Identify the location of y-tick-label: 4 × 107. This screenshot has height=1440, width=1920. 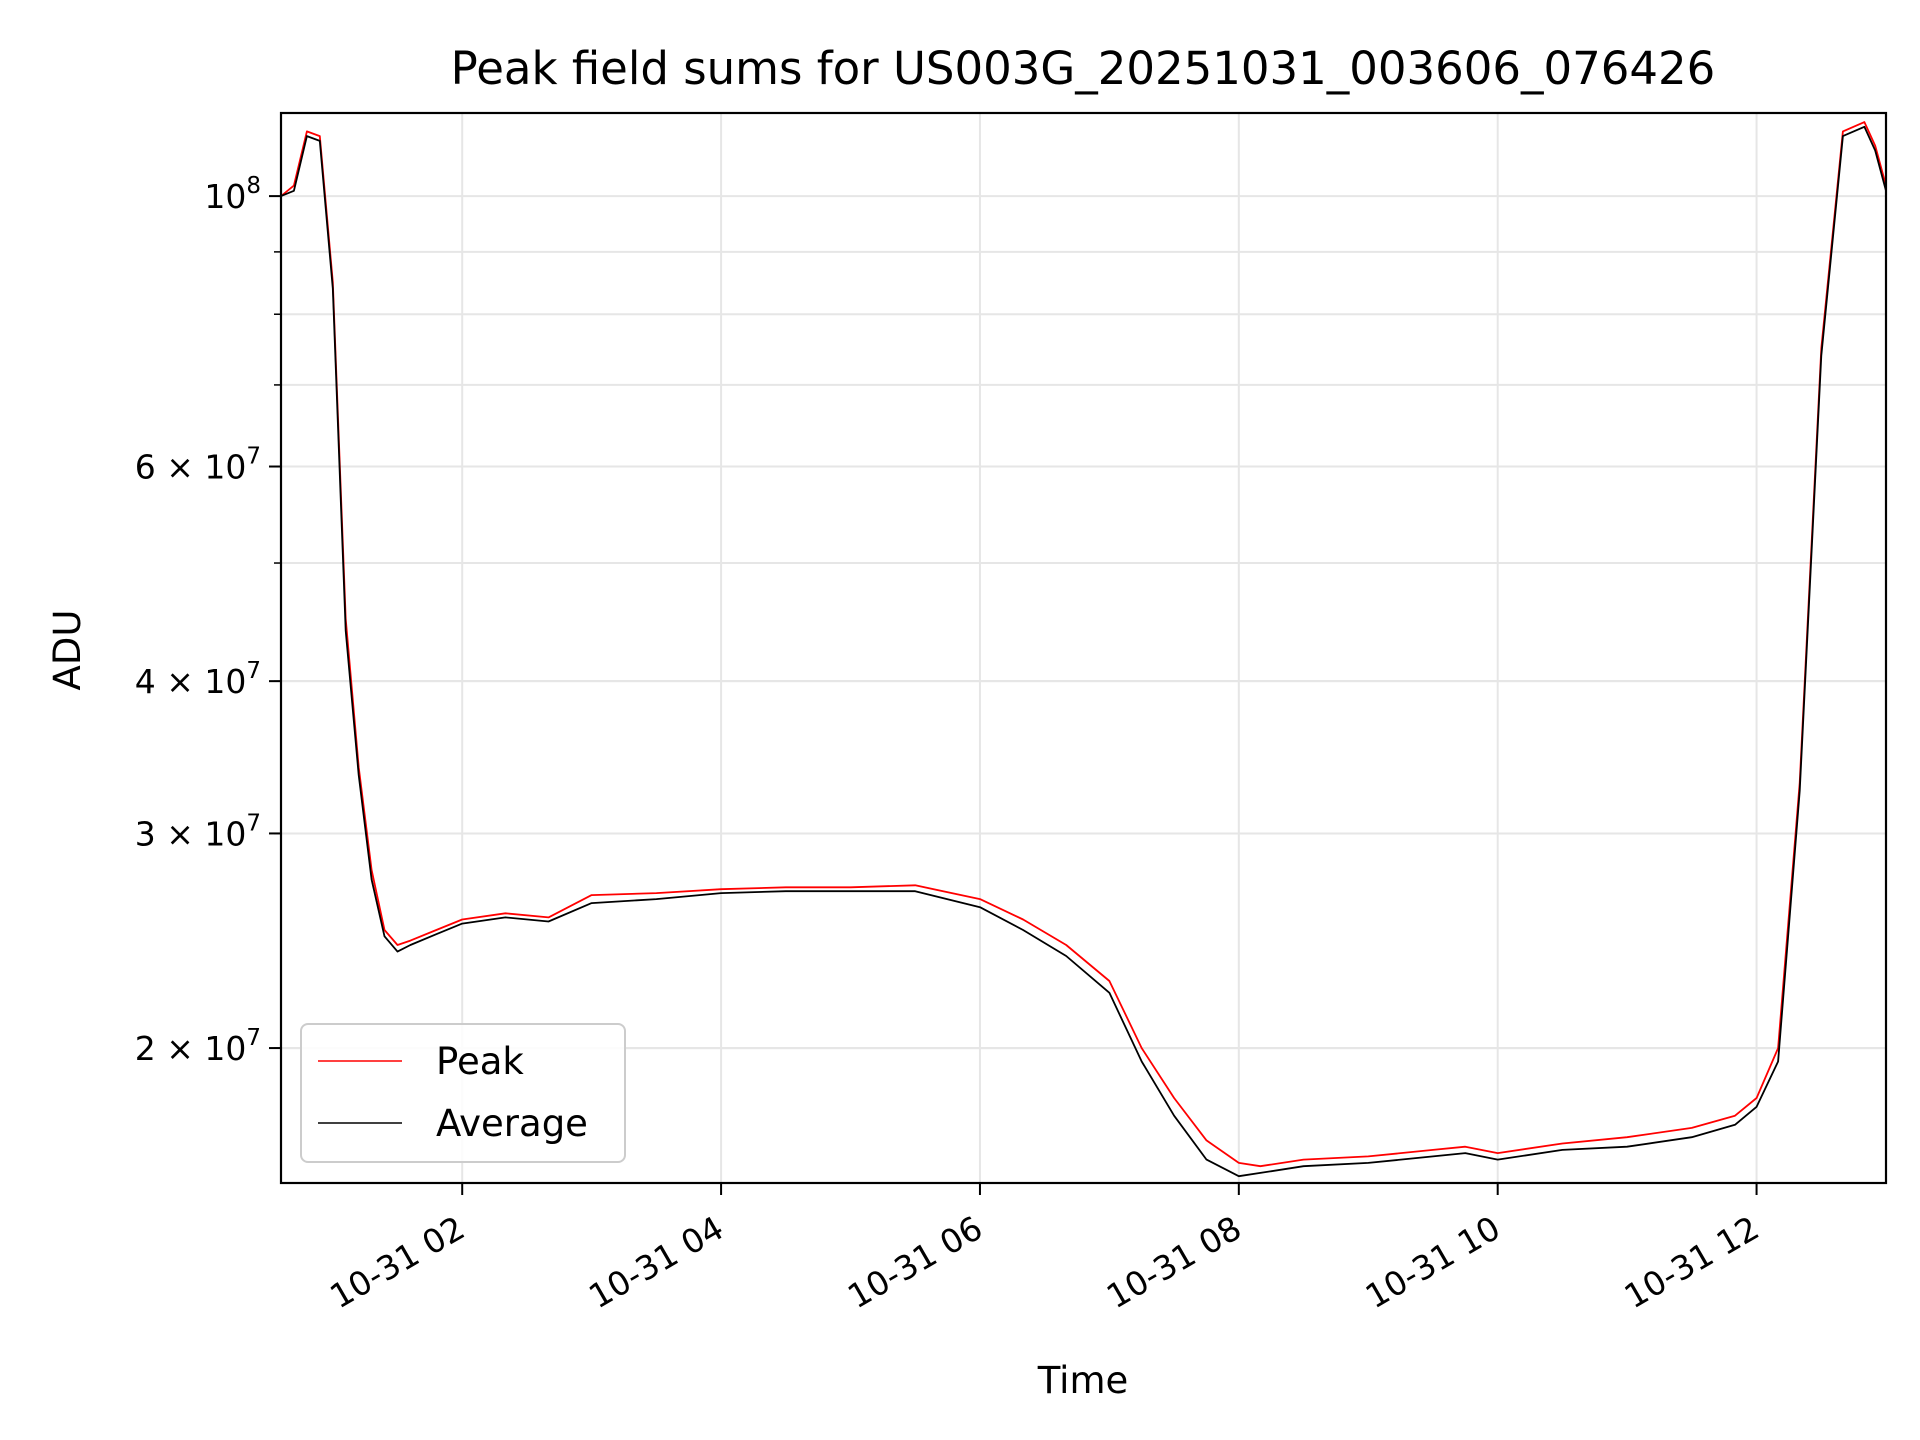
(198, 679).